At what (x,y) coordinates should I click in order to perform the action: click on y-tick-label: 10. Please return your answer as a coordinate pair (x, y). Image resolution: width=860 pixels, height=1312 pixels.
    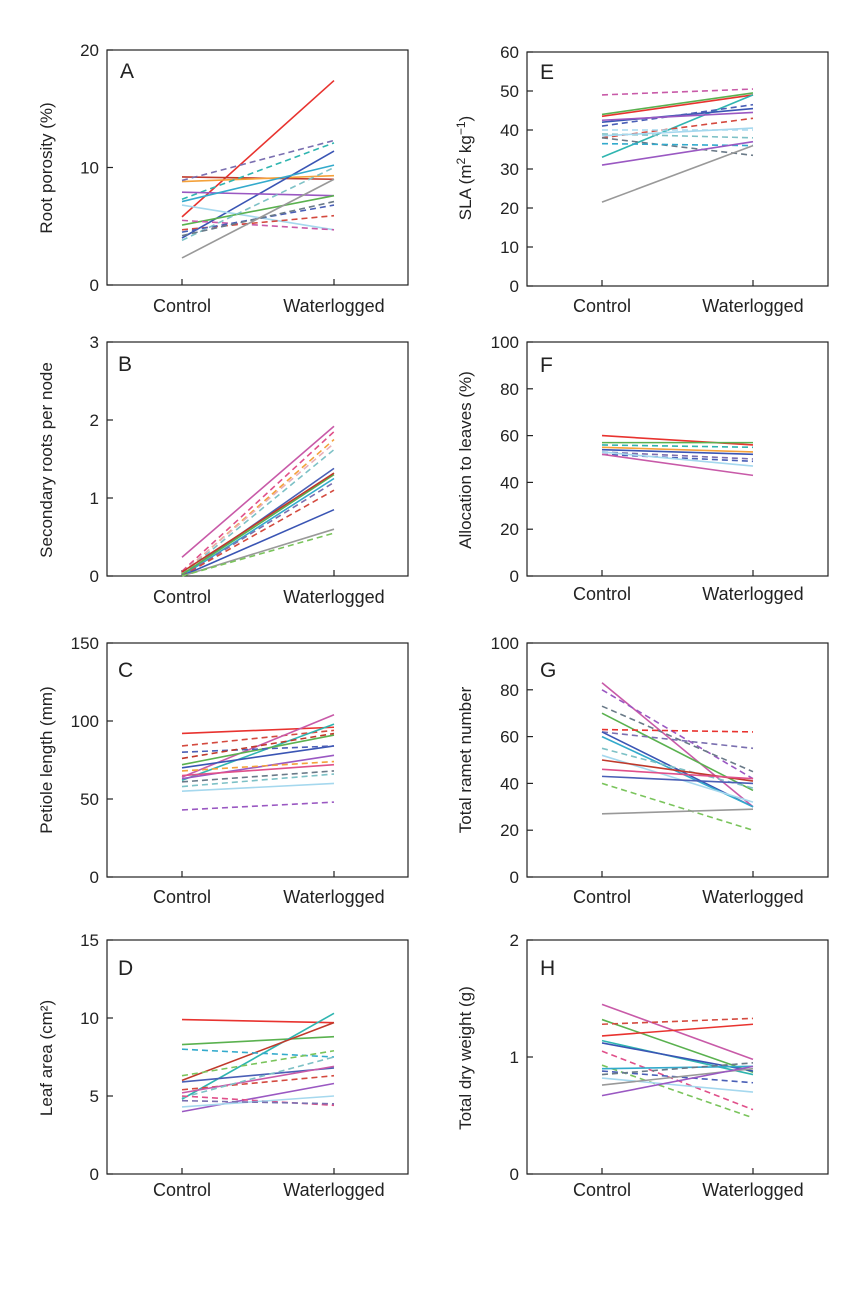
    Looking at the image, I should click on (509, 247).